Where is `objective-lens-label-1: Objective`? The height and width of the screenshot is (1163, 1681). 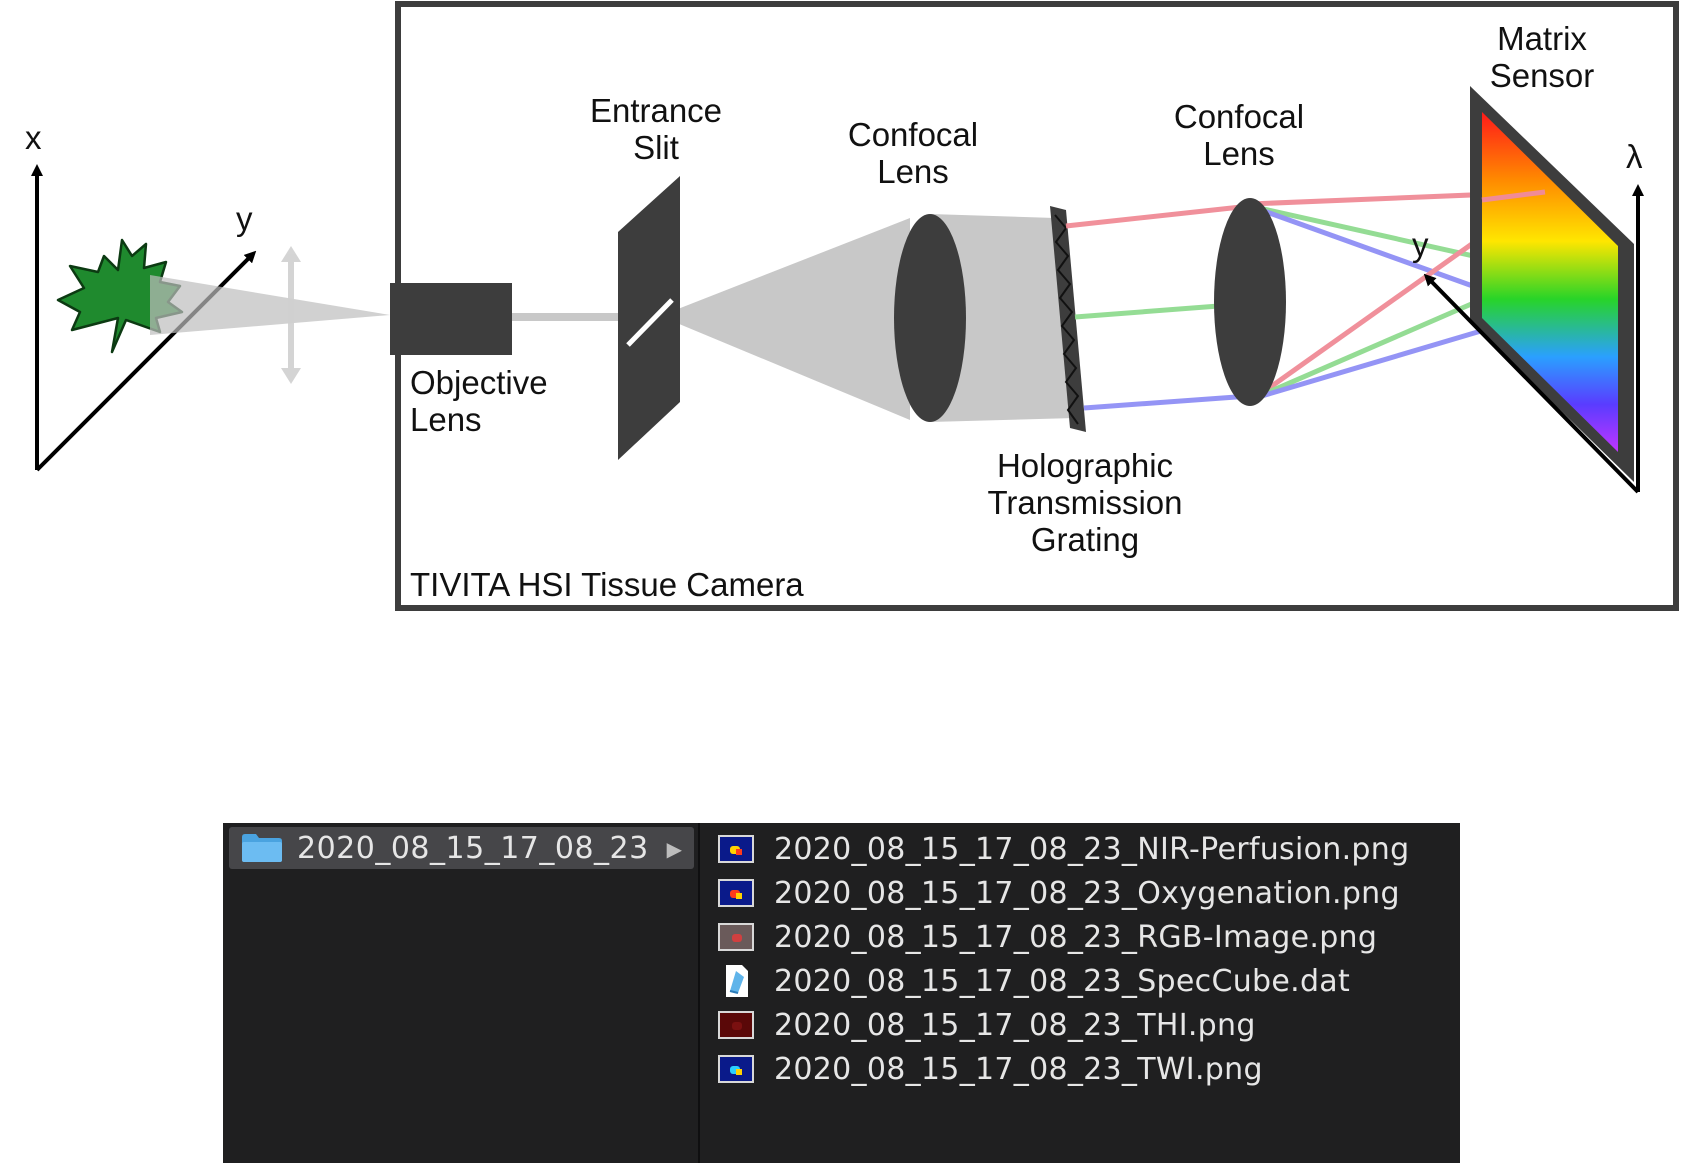 objective-lens-label-1: Objective is located at coordinates (479, 382).